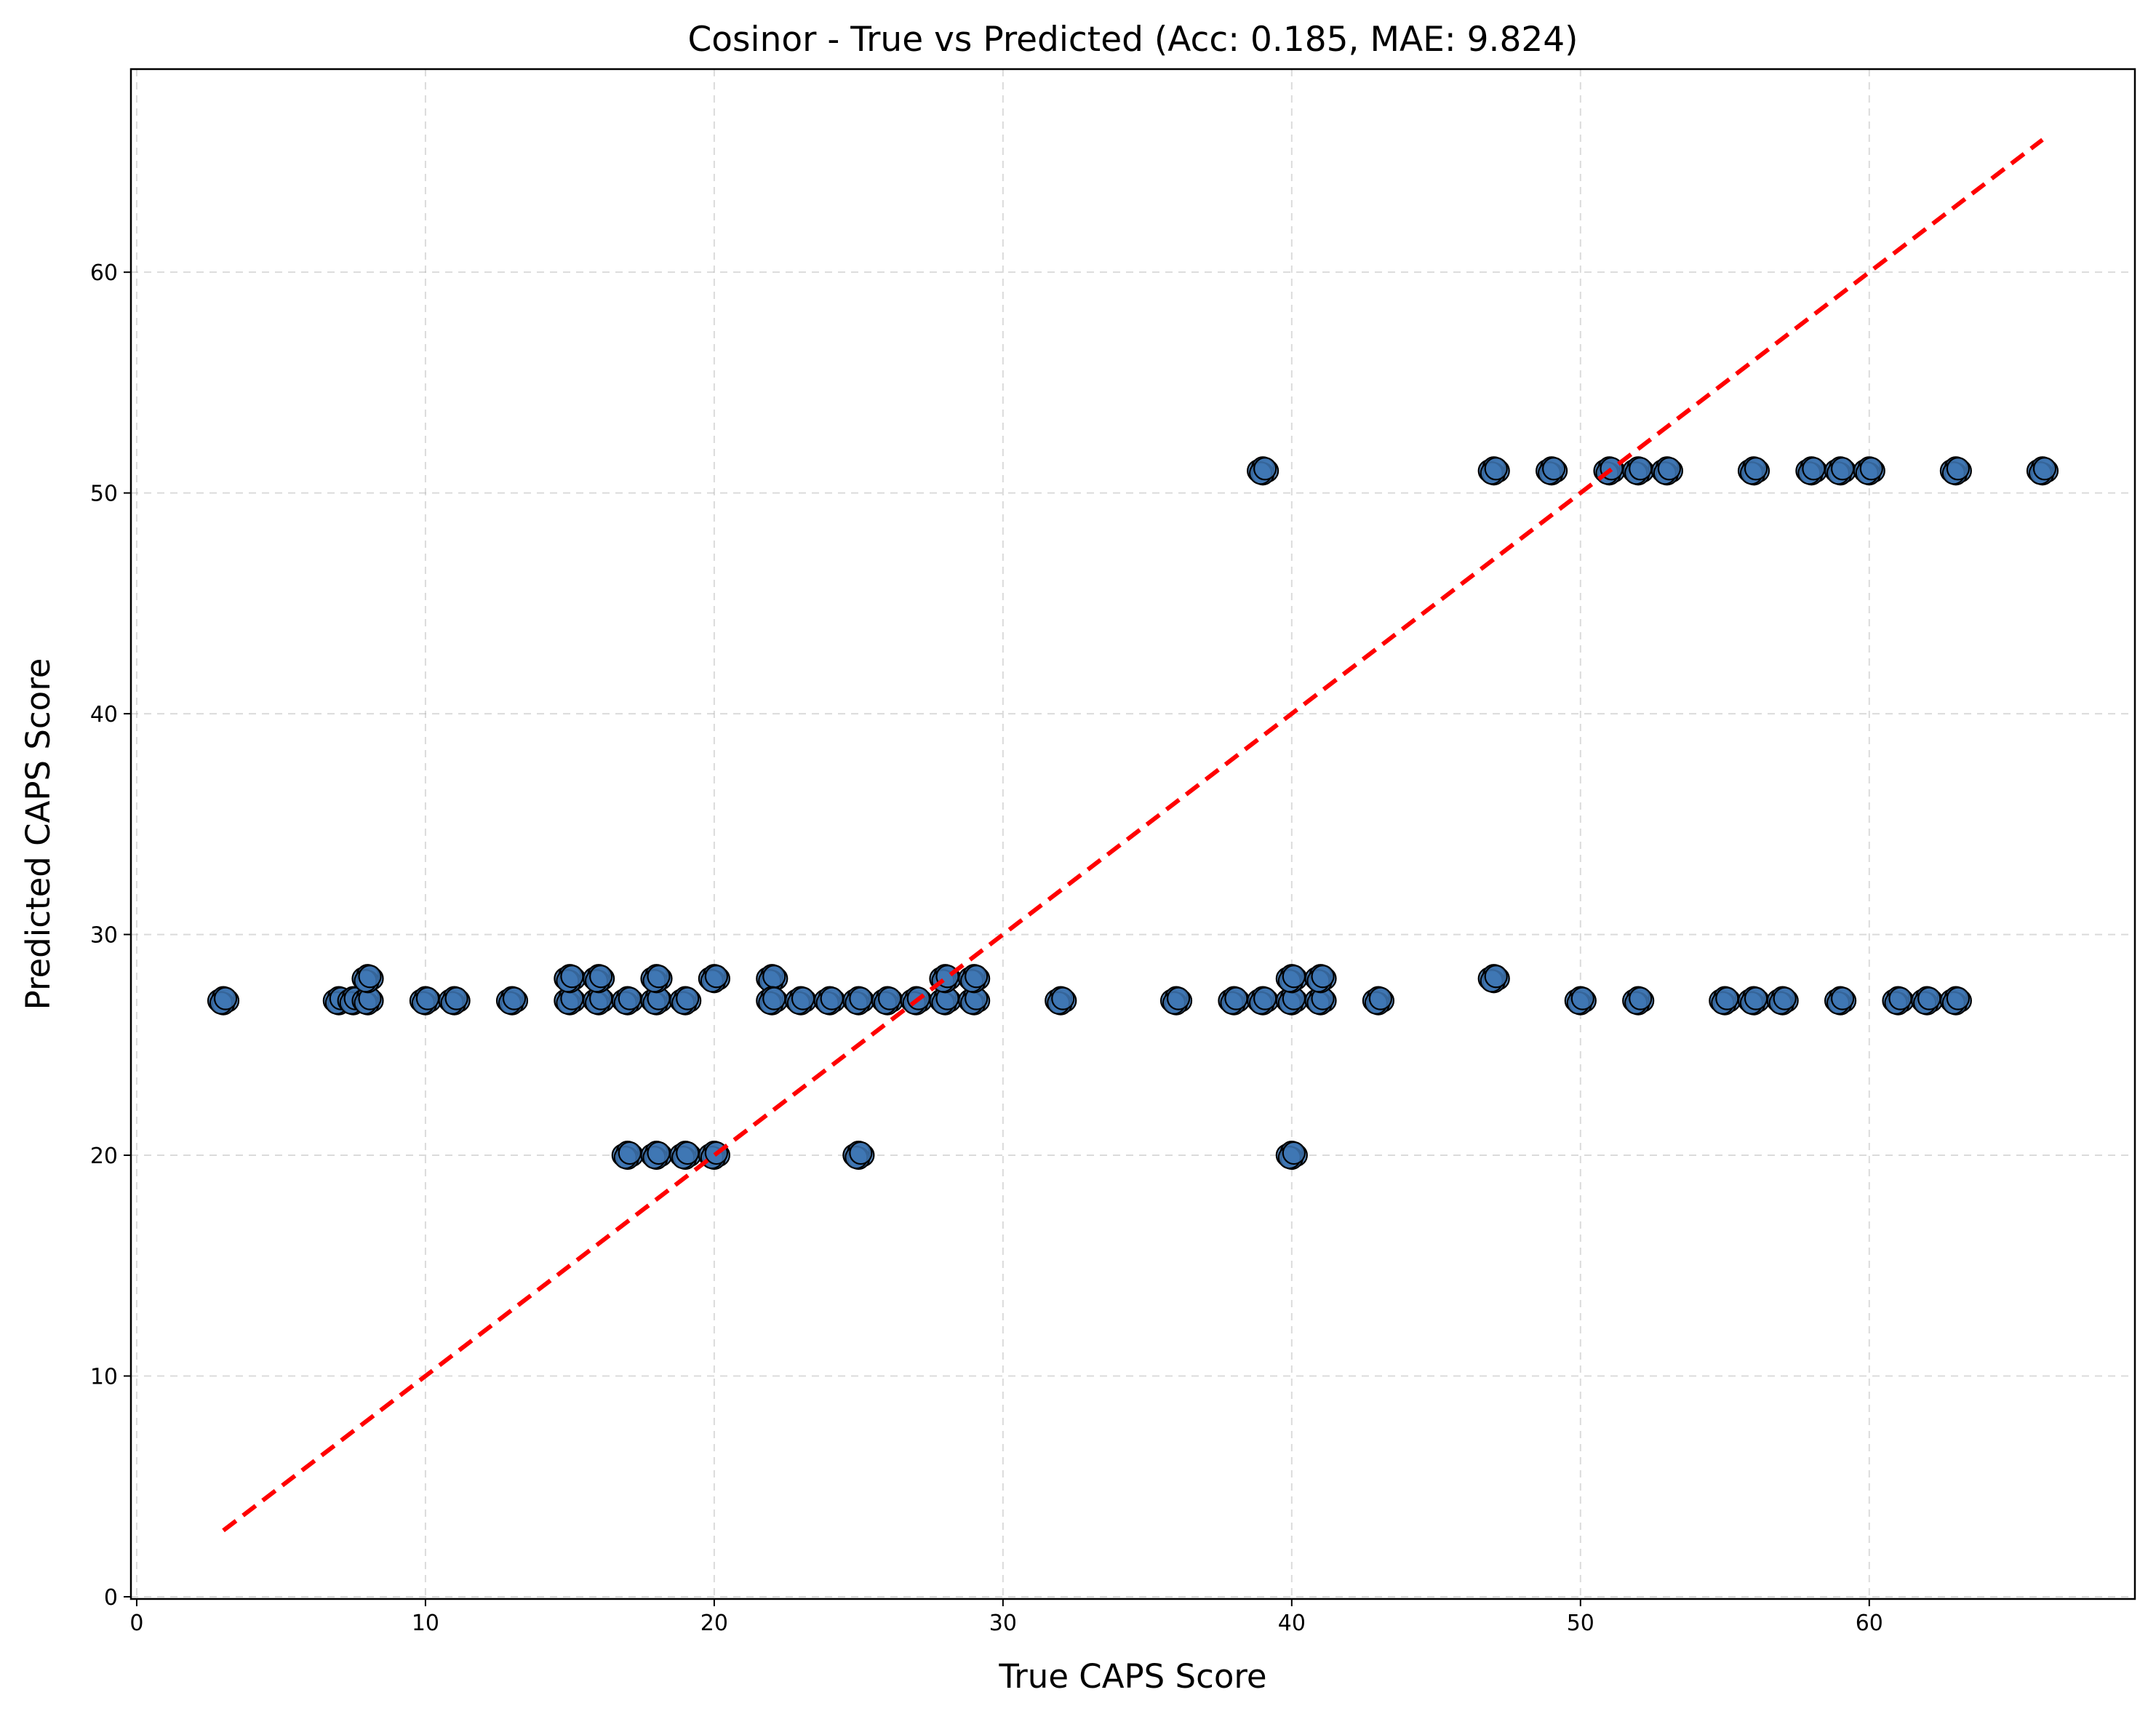  I want to click on y-tick-label: 60, so click(104, 273).